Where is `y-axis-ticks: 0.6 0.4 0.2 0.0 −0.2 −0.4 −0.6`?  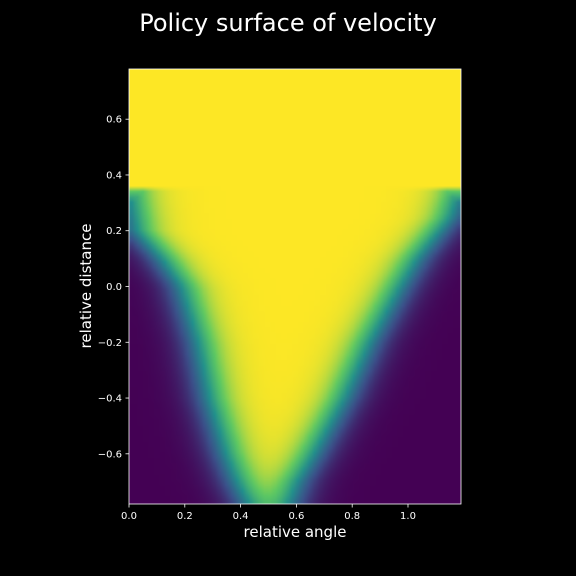
y-axis-ticks: 0.6 0.4 0.2 0.0 −0.2 −0.4 −0.6 is located at coordinates (113, 287).